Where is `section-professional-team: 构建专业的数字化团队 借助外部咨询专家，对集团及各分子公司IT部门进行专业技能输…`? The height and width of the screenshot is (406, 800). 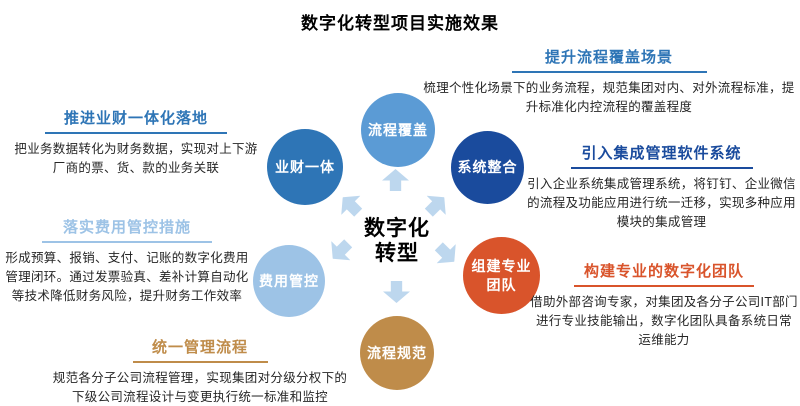
section-professional-team: 构建专业的数字化团队 借助外部咨询专家，对集团及各分子公司IT部门进行专业技能输… is located at coordinates (664, 304).